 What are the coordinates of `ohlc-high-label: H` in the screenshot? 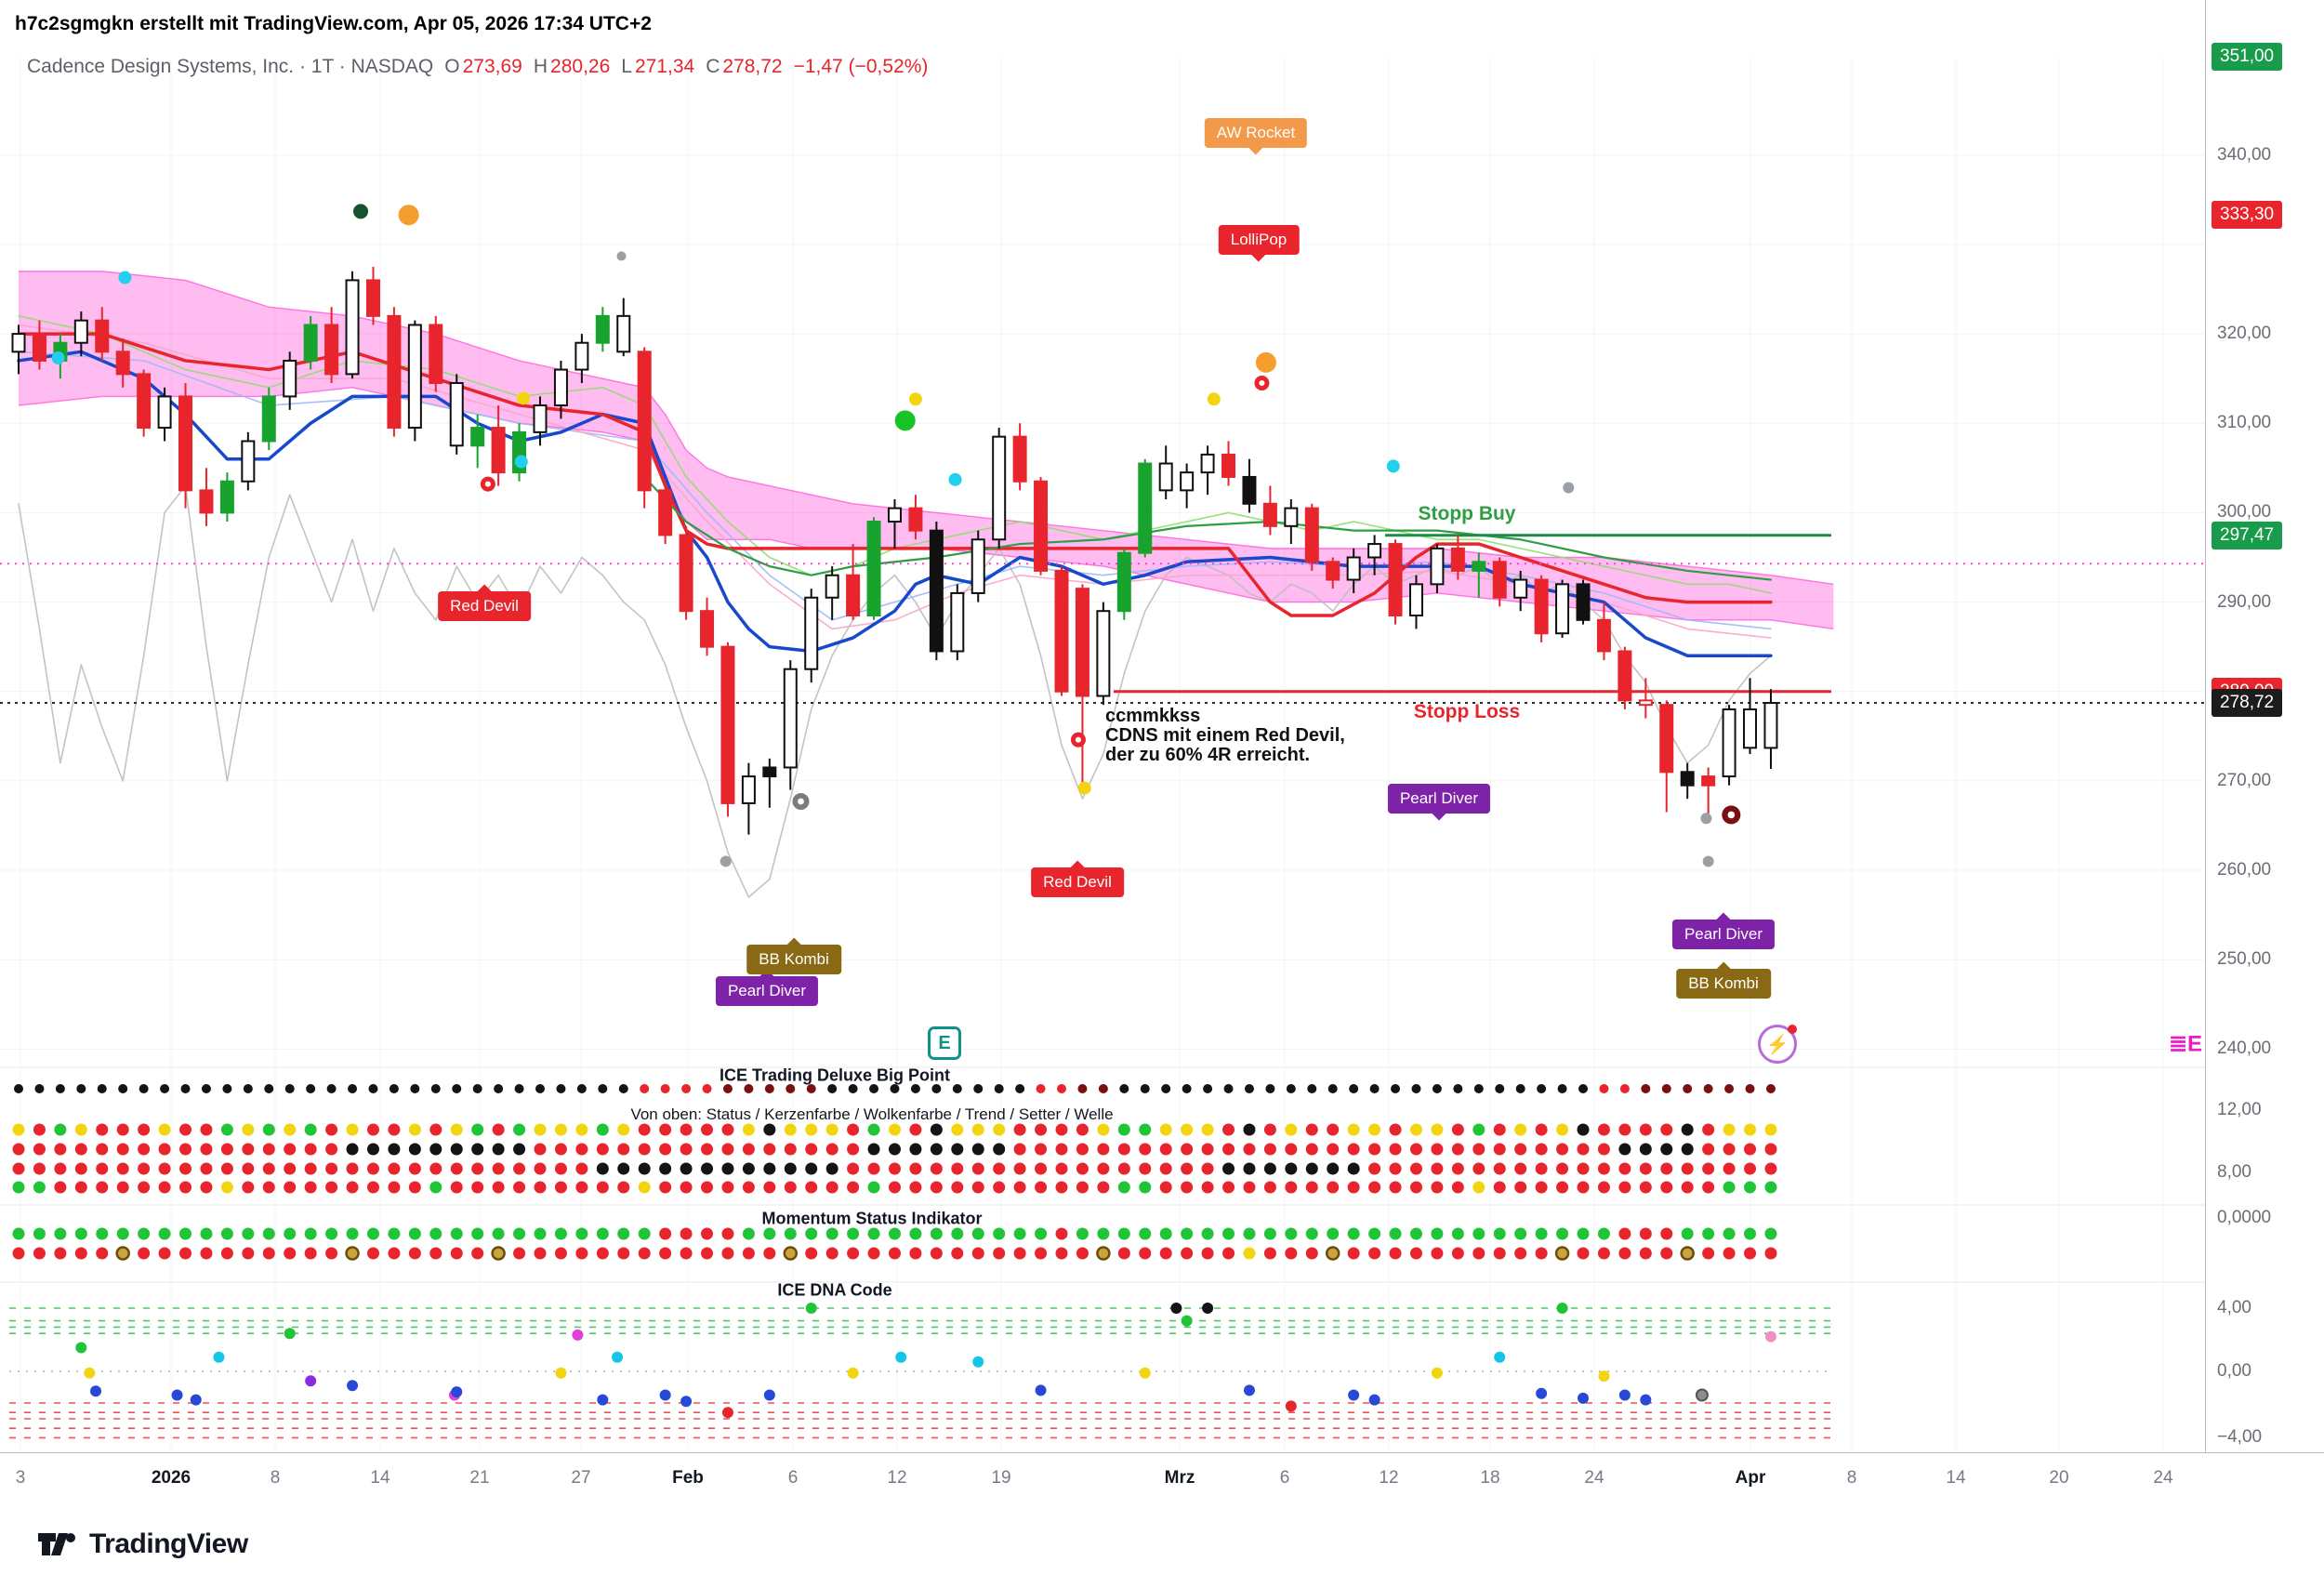 It's located at (540, 66).